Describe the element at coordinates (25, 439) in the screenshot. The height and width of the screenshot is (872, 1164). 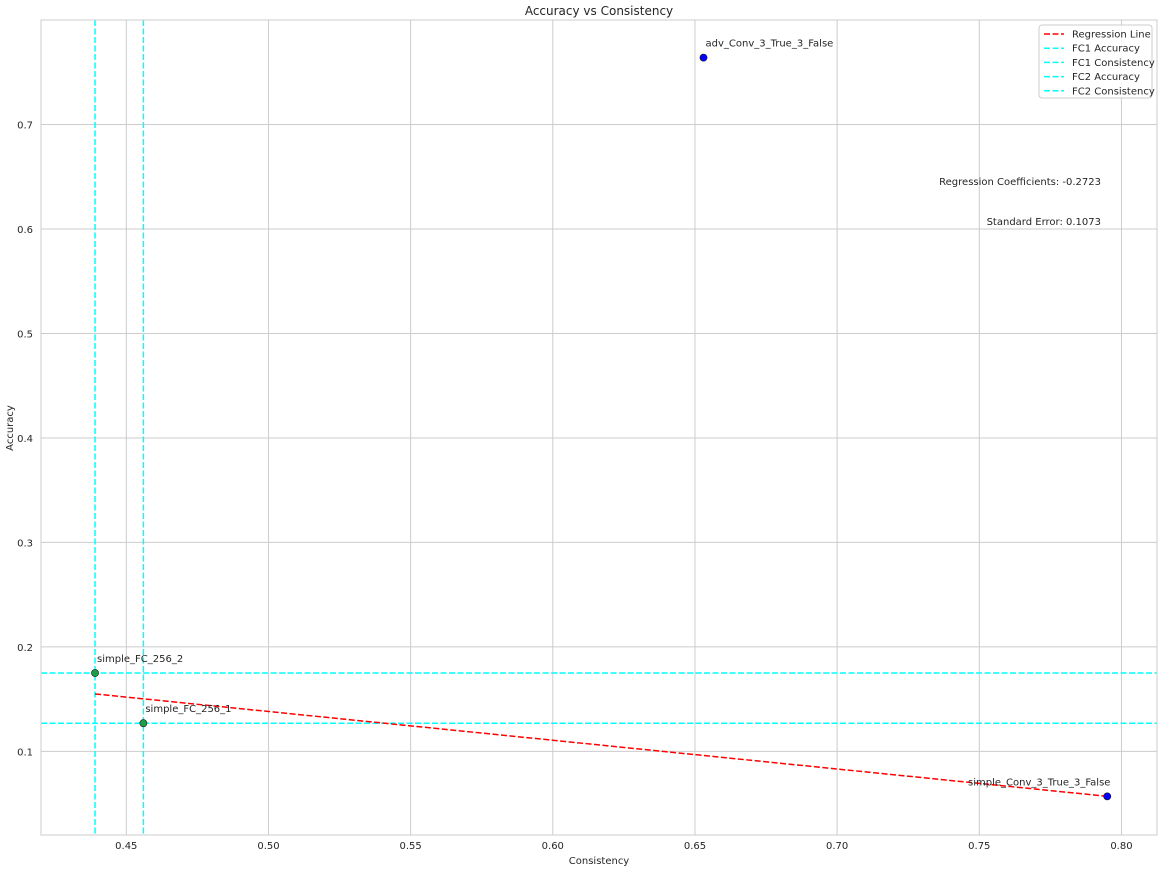
I see `y-tick-label: 0.4` at that location.